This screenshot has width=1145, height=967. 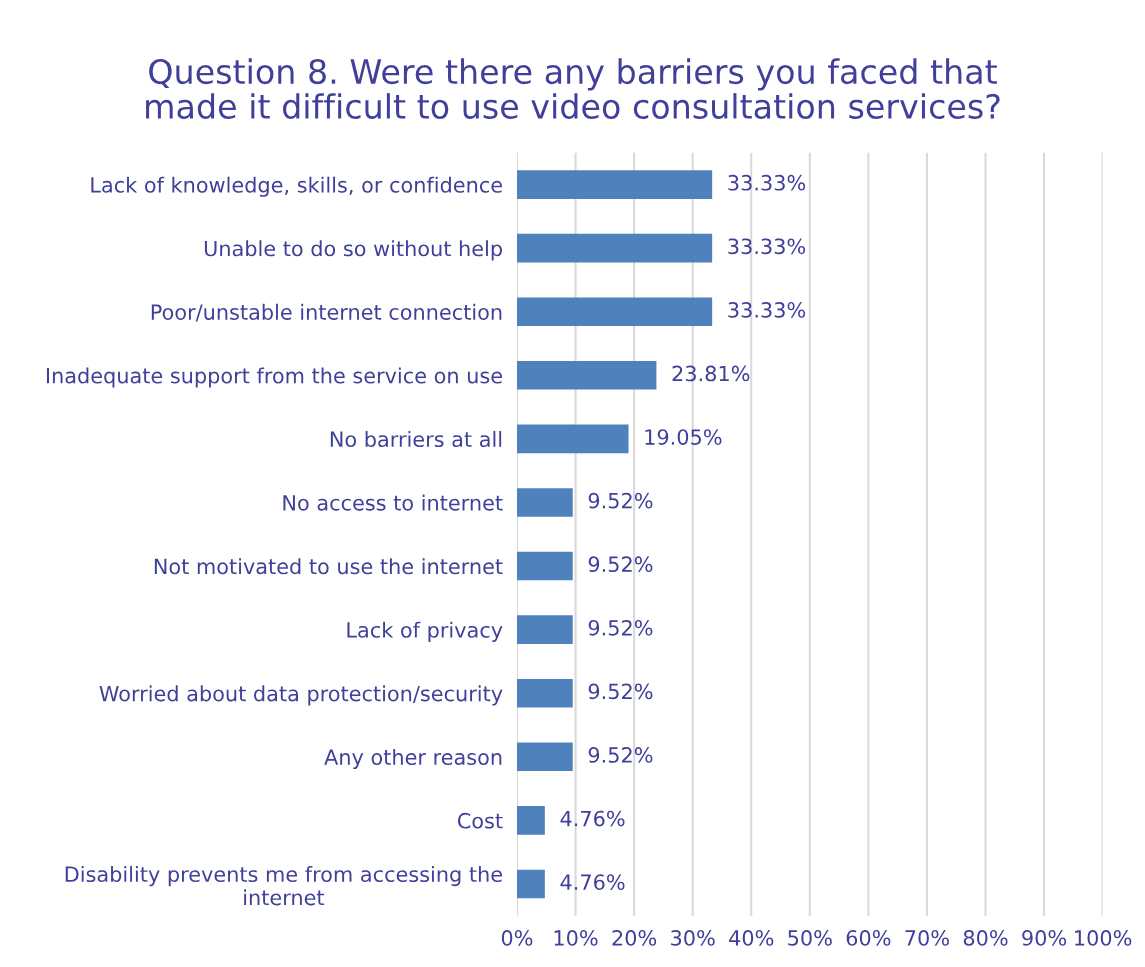 What do you see at coordinates (927, 938) in the screenshot?
I see `x-tick-label: 70%` at bounding box center [927, 938].